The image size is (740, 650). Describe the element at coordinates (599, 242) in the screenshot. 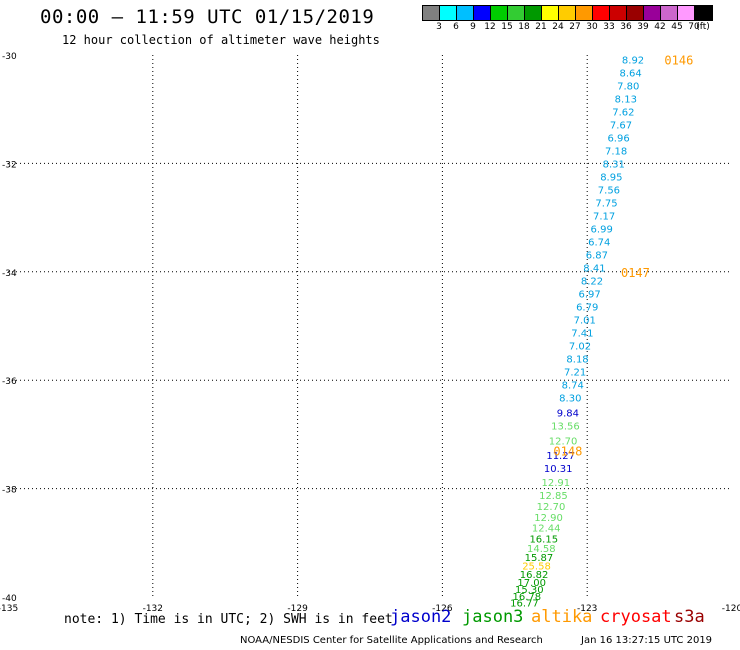

I see `wave-height-point: 6.74` at that location.